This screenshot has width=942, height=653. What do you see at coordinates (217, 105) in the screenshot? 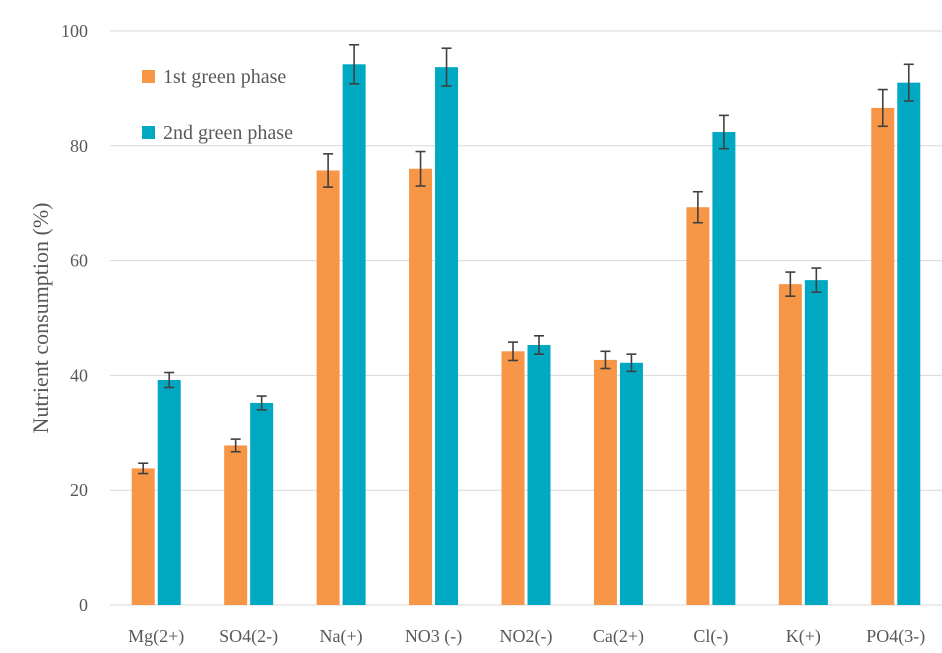
I see `legend: 1st green phase 2nd green phase` at bounding box center [217, 105].